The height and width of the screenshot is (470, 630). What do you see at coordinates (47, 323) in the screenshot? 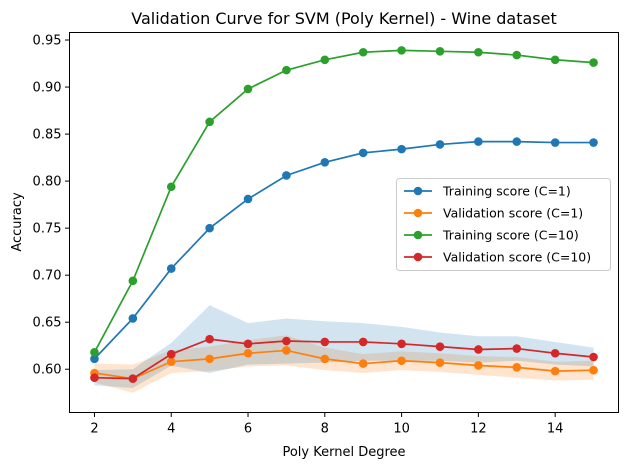
I see `y-tick-label: 0.65` at bounding box center [47, 323].